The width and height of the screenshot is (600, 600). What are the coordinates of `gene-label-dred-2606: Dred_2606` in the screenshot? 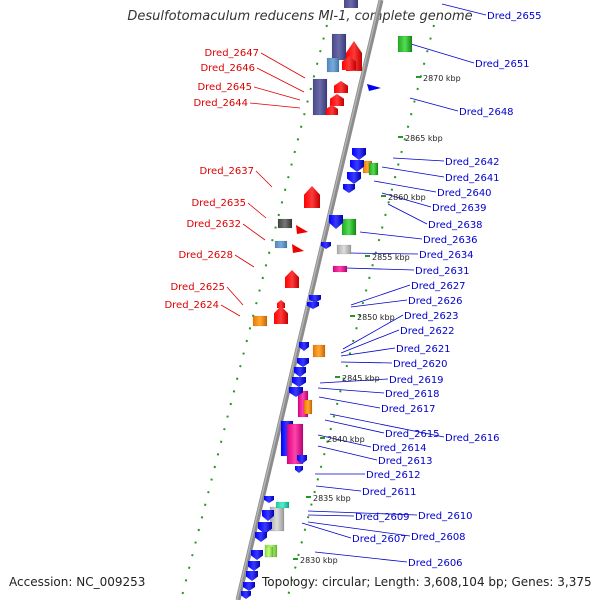 It's located at (435, 563).